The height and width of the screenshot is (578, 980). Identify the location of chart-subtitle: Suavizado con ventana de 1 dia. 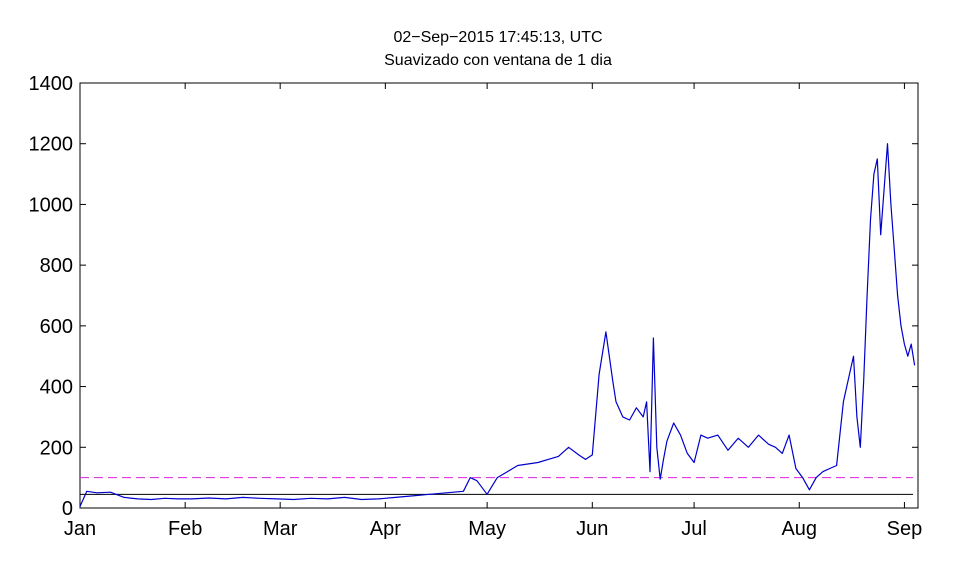
(498, 60).